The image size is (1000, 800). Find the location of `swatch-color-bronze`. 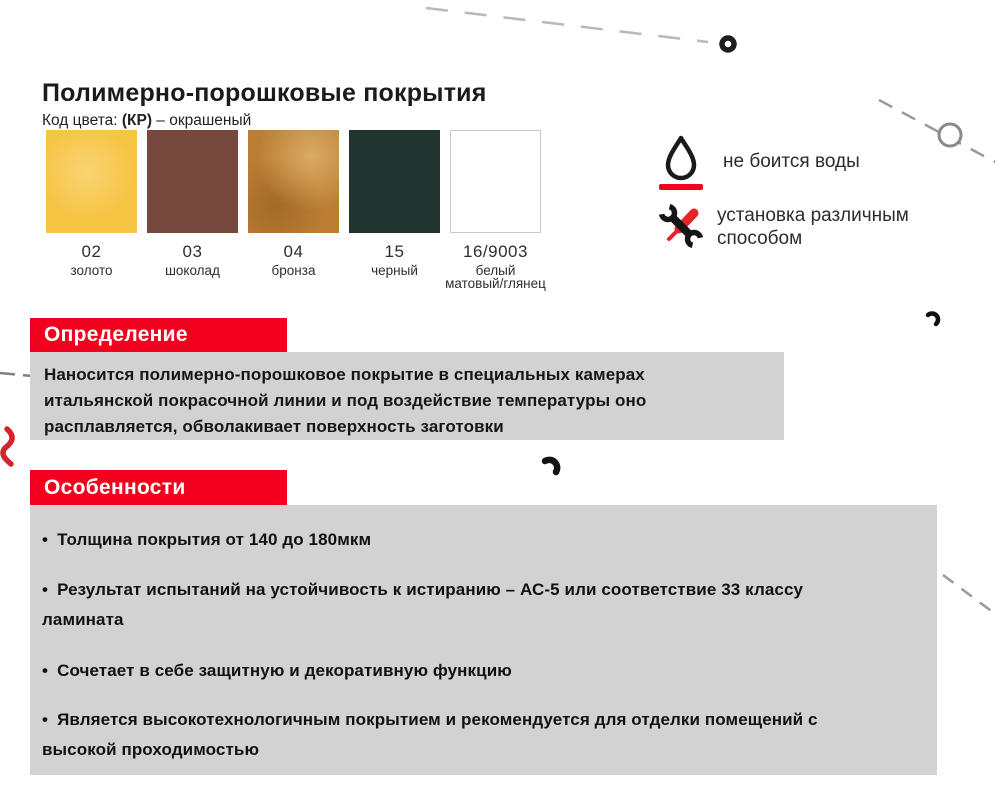

swatch-color-bronze is located at coordinates (293, 181).